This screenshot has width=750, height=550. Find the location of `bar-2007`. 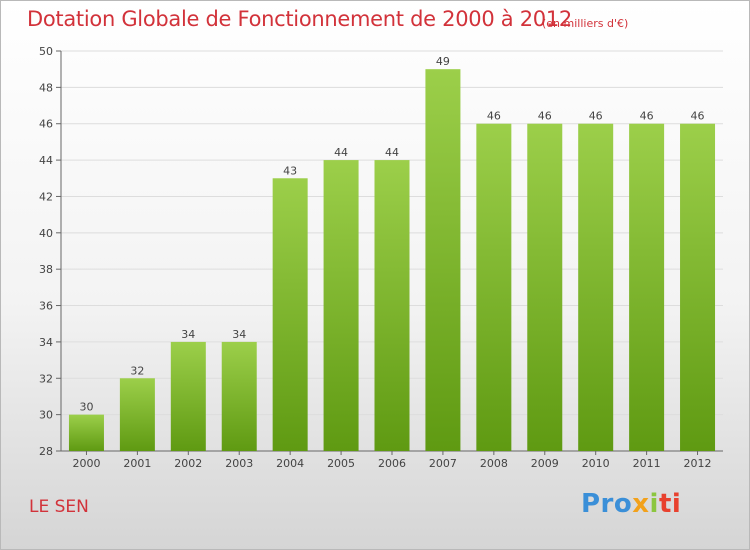

bar-2007 is located at coordinates (443, 260).